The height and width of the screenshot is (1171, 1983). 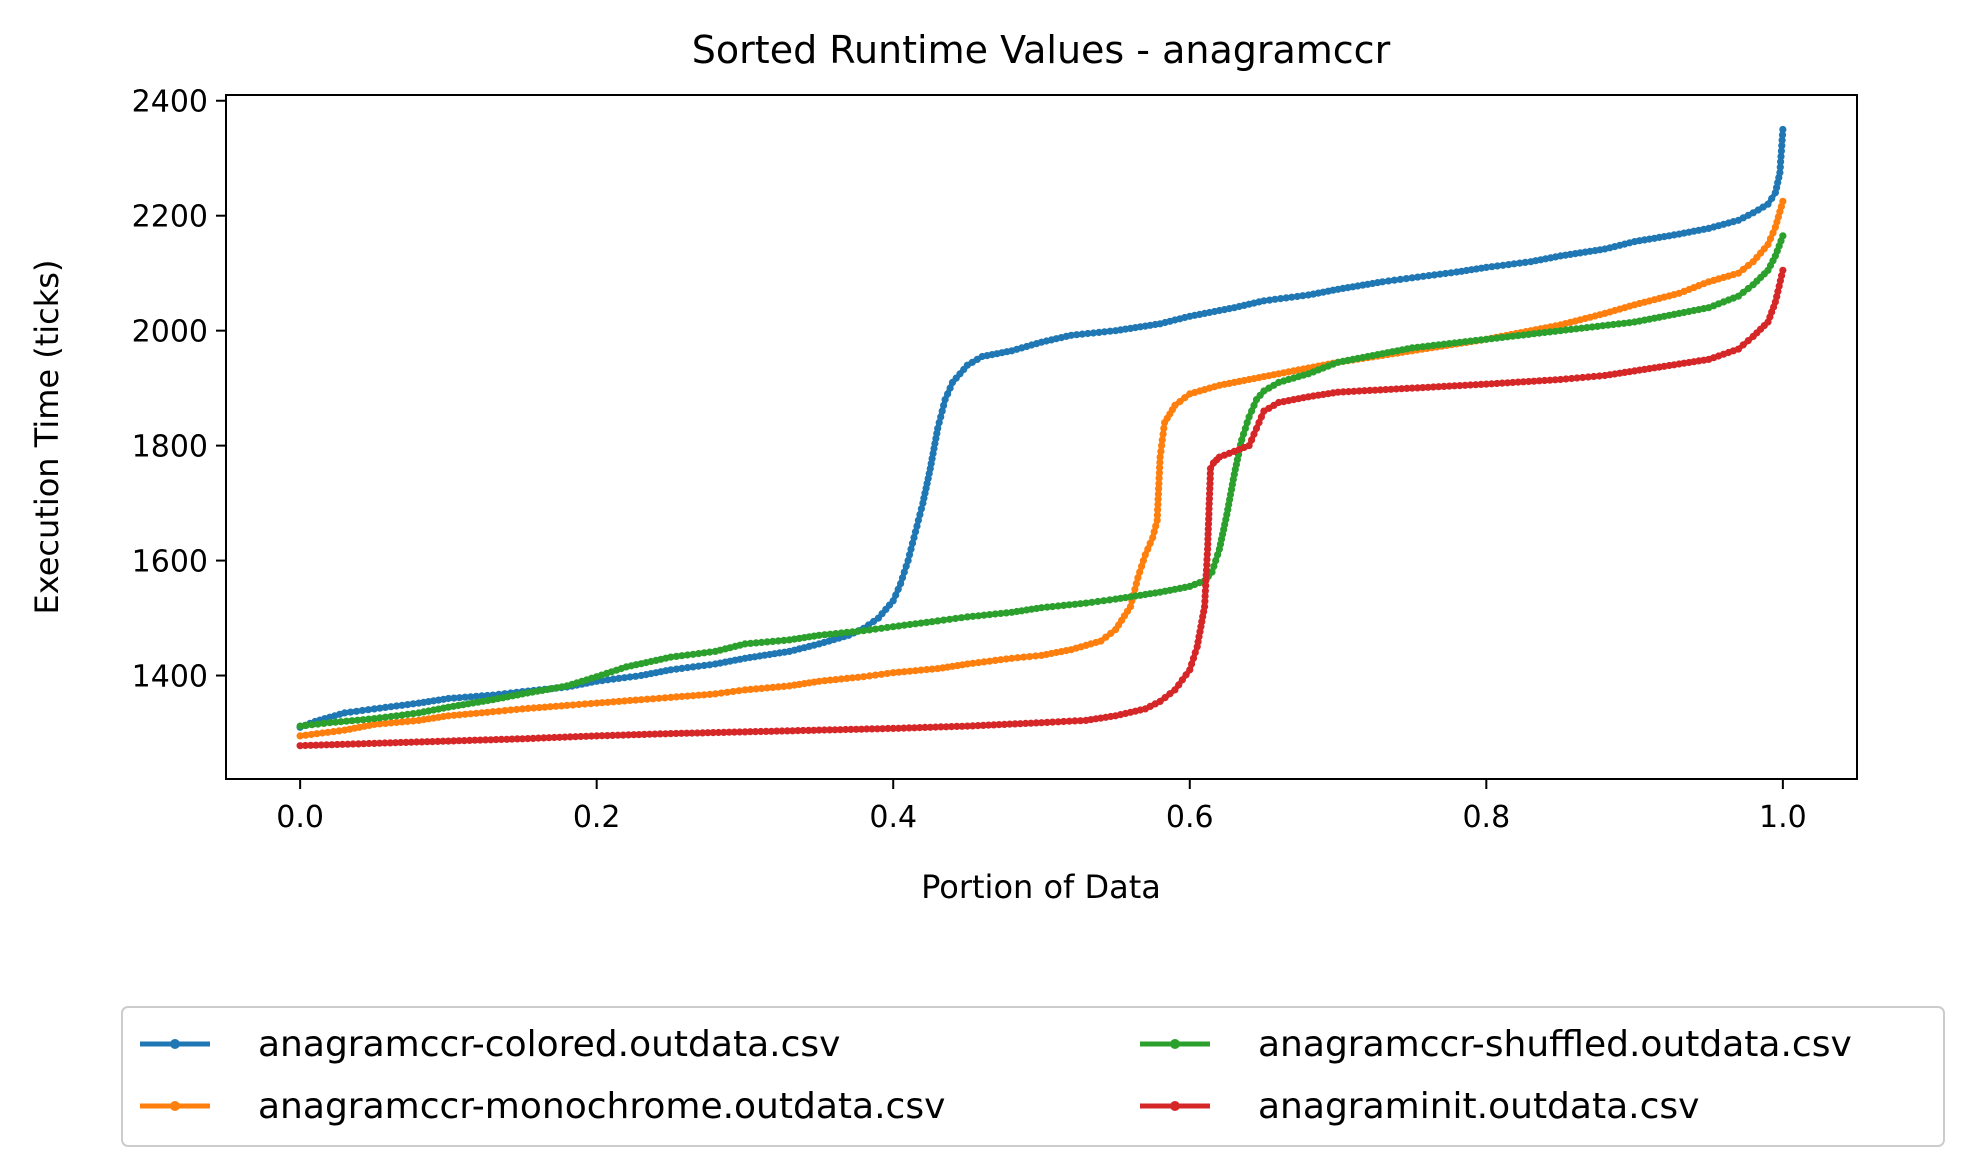 What do you see at coordinates (1175, 1044) in the screenshot?
I see `legend-marker` at bounding box center [1175, 1044].